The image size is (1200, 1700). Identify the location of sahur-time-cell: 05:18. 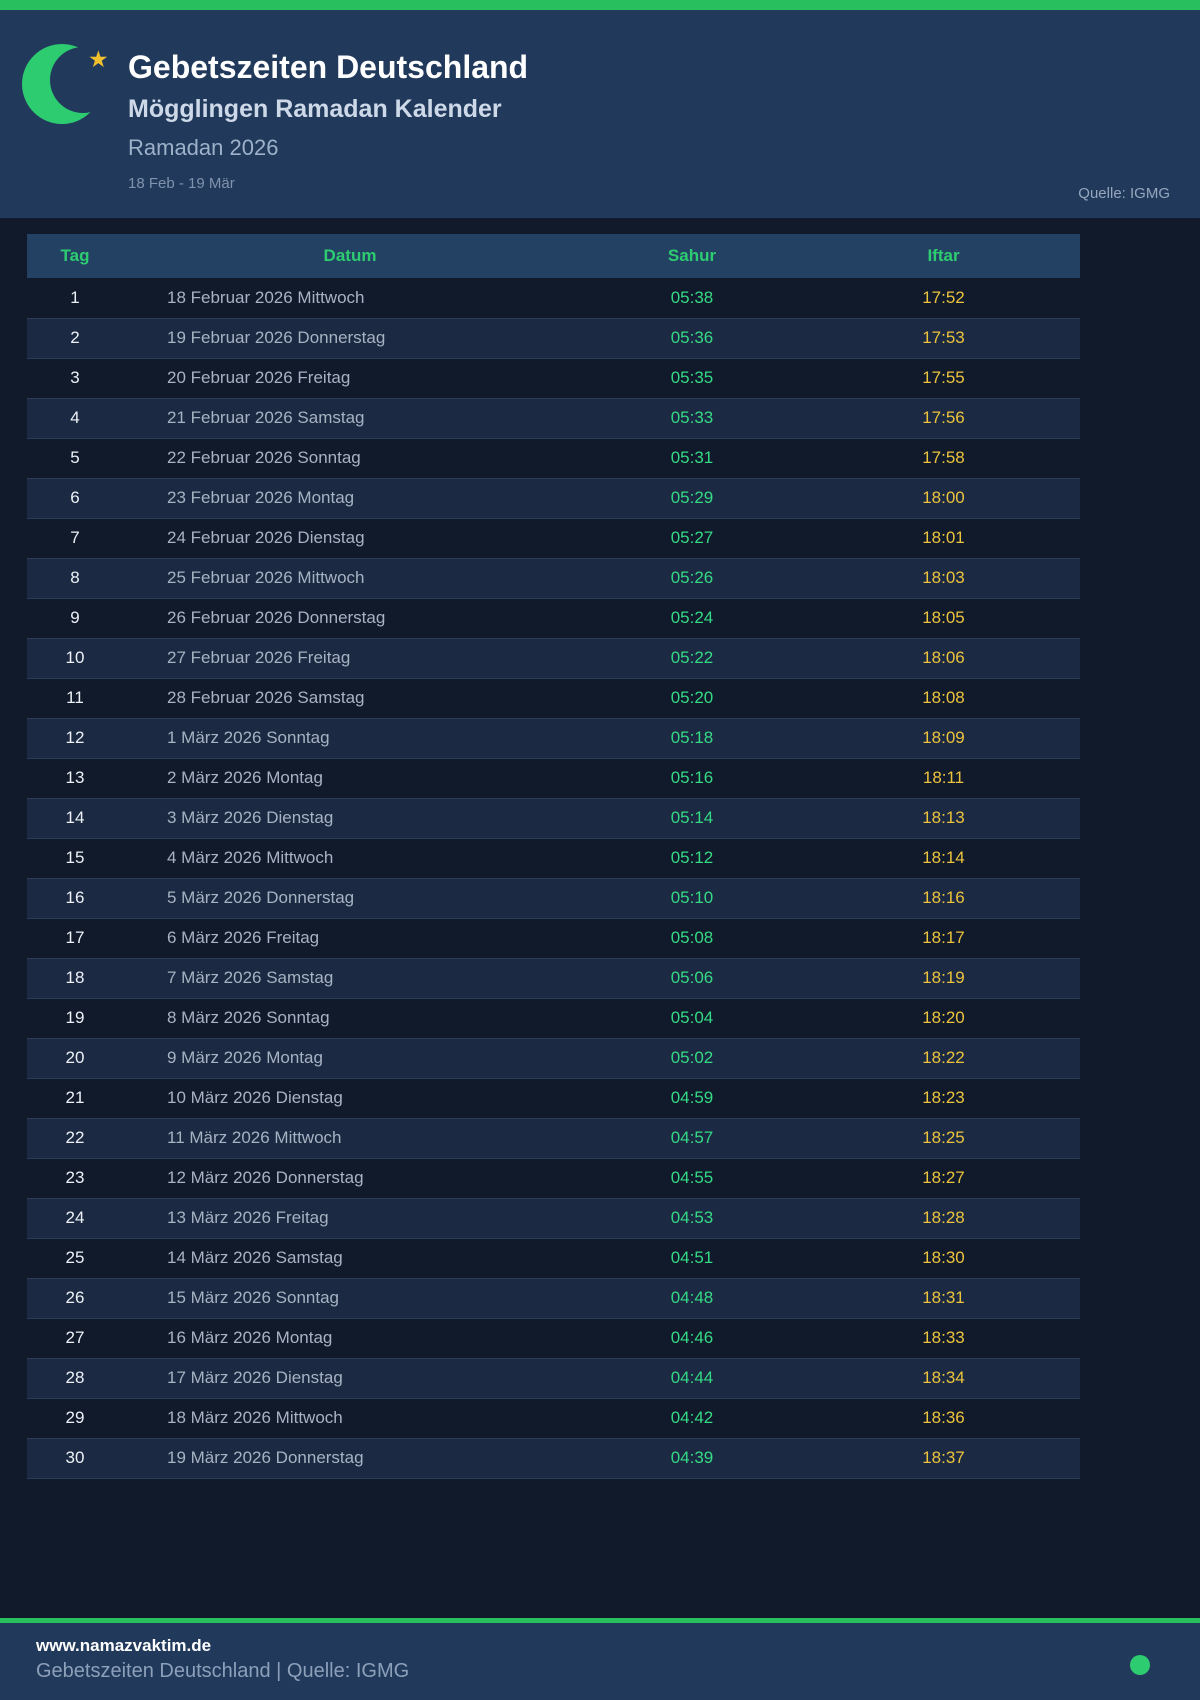
(692, 738).